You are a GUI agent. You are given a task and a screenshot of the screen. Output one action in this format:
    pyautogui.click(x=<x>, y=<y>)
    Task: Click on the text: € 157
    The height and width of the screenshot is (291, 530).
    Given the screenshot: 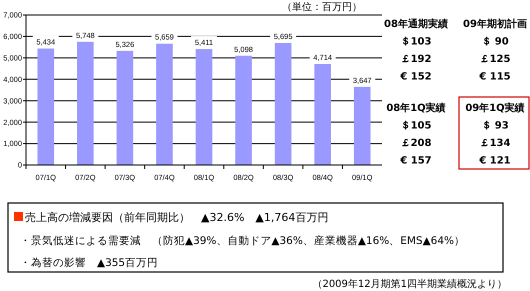 What is the action you would take?
    pyautogui.click(x=415, y=161)
    